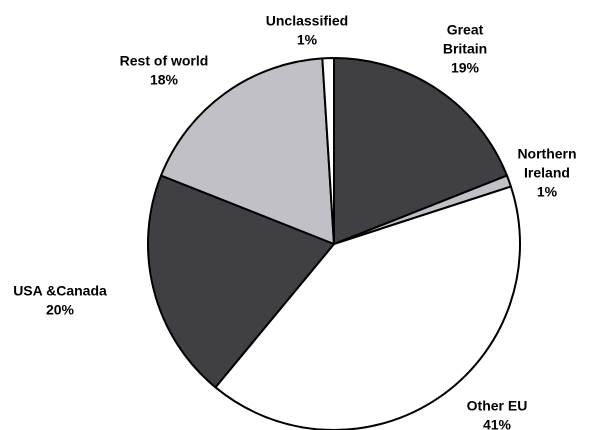 The width and height of the screenshot is (594, 430). I want to click on pie-label-rest-of-world: Rest of world 18%, so click(164, 70).